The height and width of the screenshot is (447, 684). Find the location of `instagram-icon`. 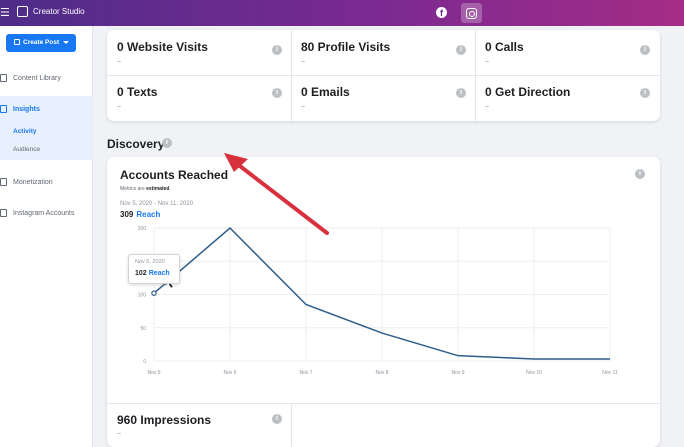

instagram-icon is located at coordinates (471, 13).